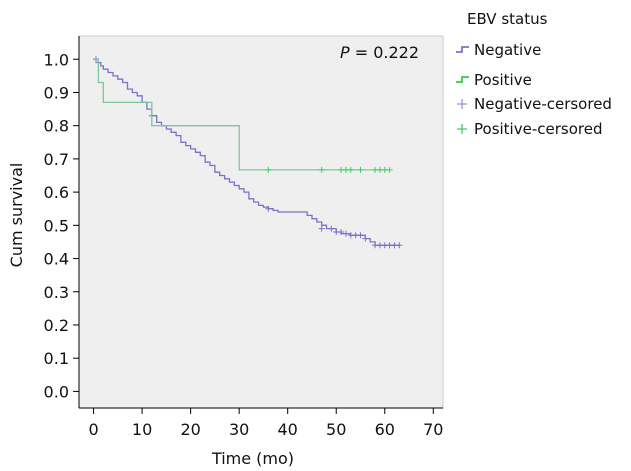 The image size is (631, 471). I want to click on legend-plus-icon-positive, so click(462, 129).